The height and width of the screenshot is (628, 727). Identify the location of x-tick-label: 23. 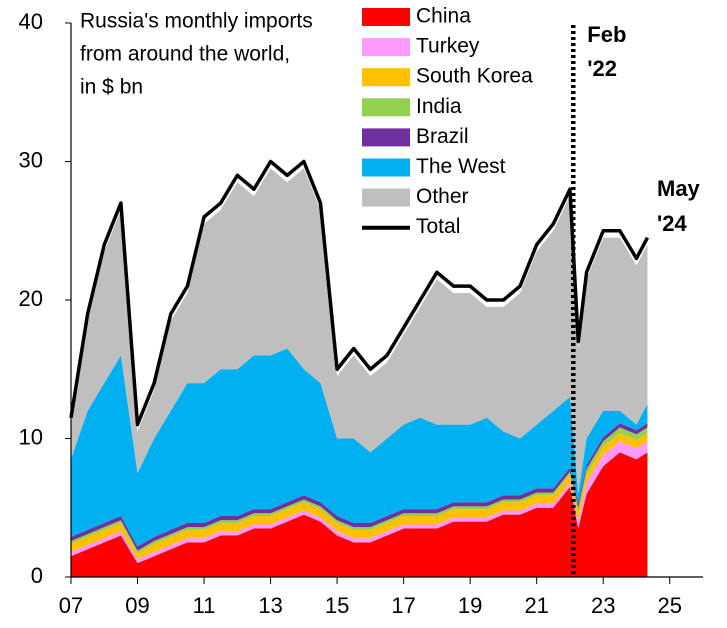
(603, 605).